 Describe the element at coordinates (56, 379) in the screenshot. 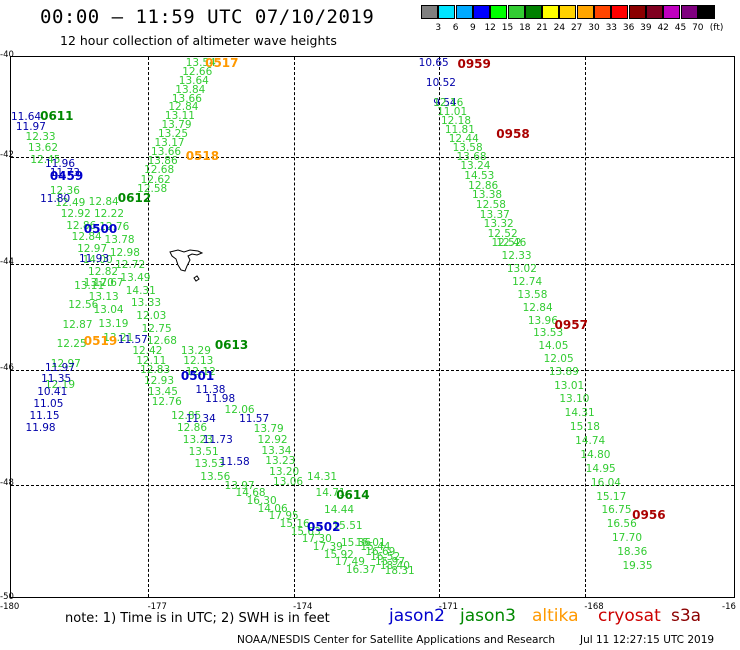

I see `wave-height-value: 11.35` at that location.